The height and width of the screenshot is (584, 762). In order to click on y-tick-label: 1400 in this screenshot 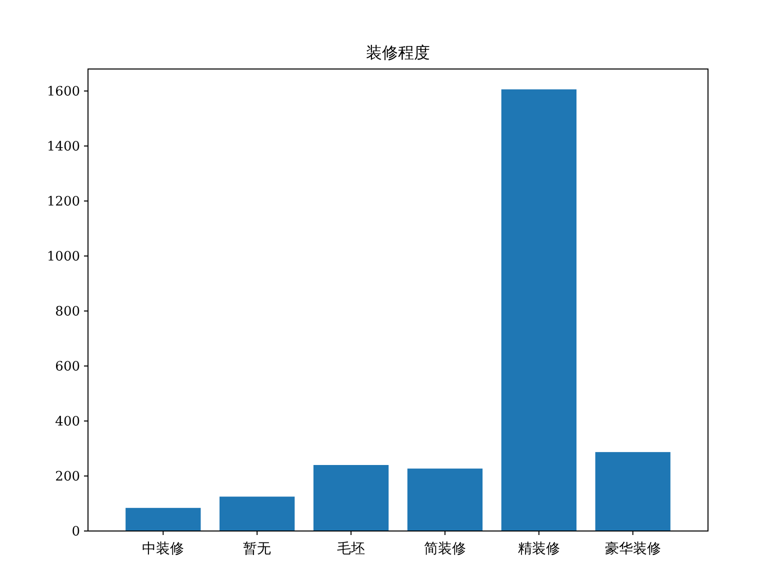, I will do `click(63, 147)`.